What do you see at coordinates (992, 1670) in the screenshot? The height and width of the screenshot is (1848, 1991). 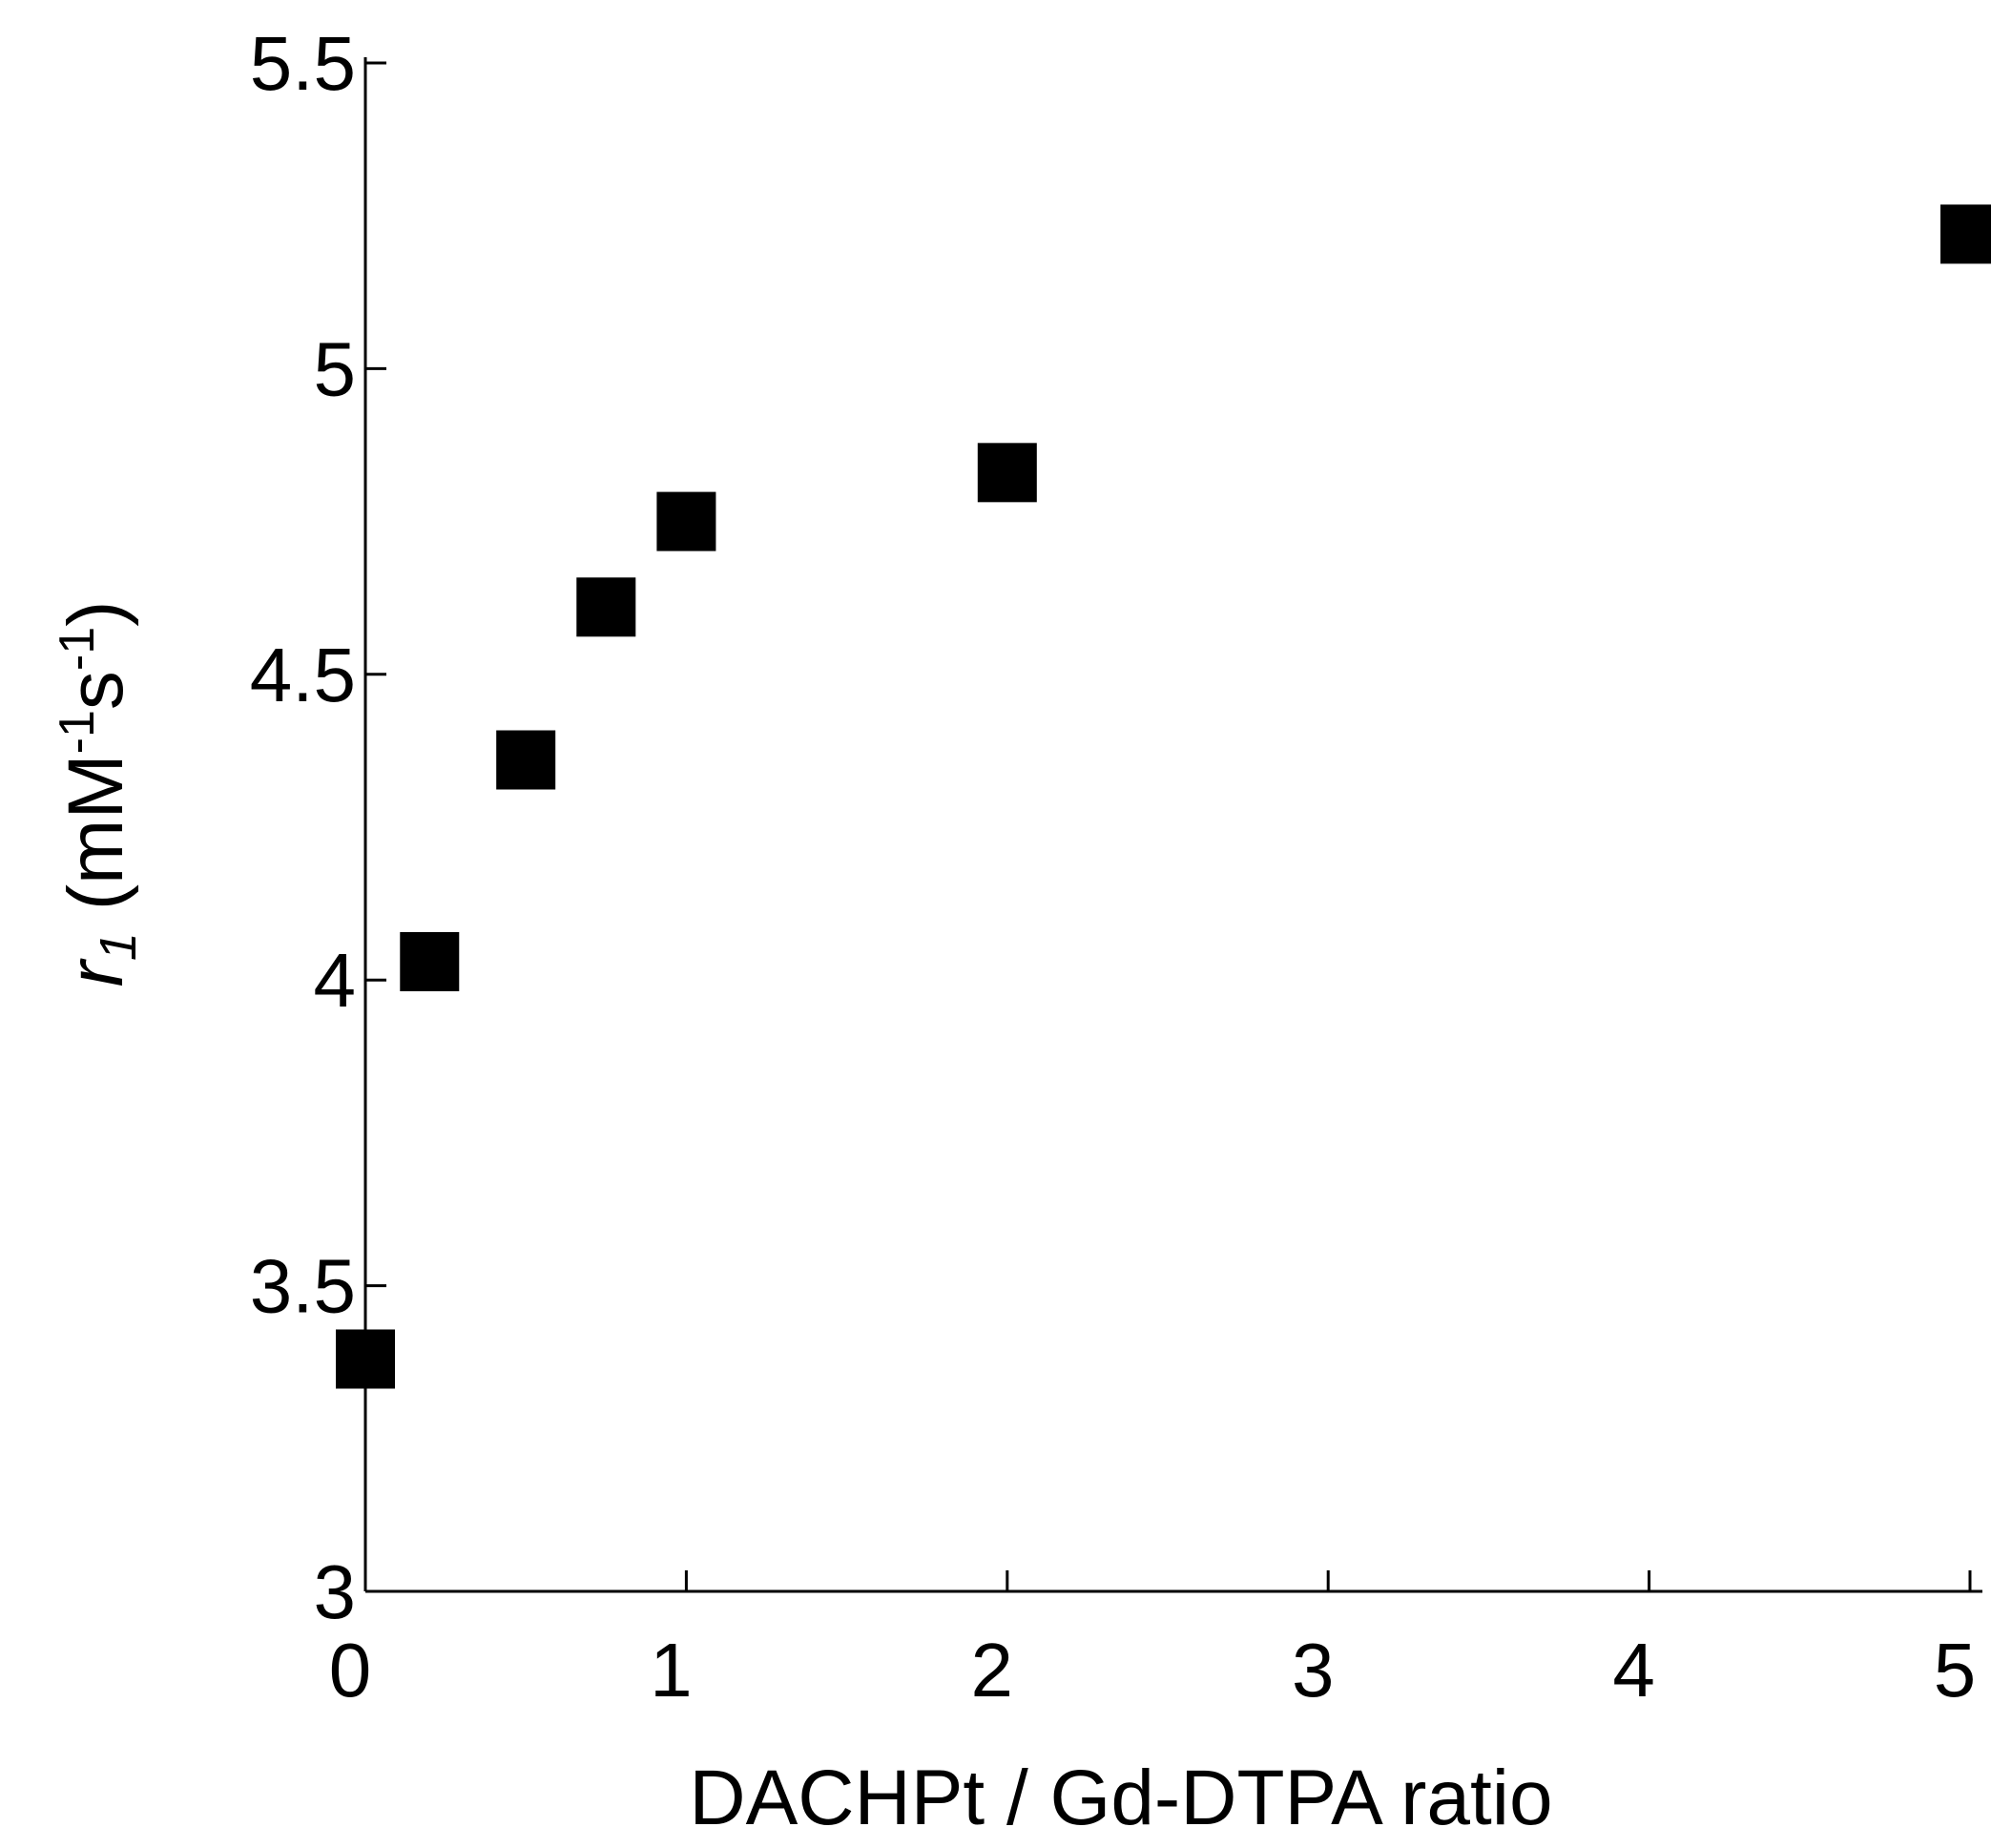 I see `x-tick-label: 2` at bounding box center [992, 1670].